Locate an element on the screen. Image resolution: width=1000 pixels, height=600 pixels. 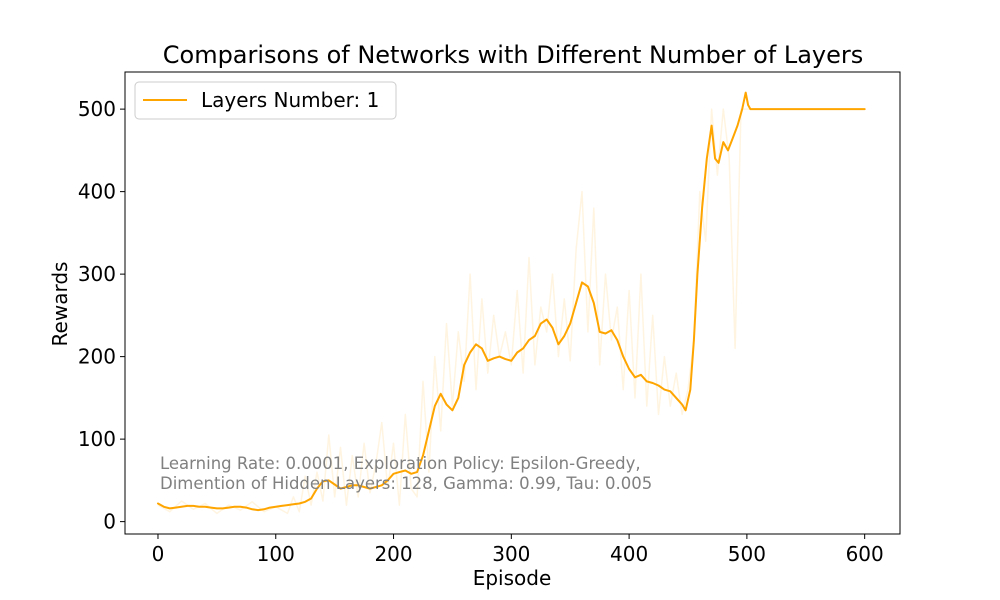
x-axis-label: Episode is located at coordinates (512, 578).